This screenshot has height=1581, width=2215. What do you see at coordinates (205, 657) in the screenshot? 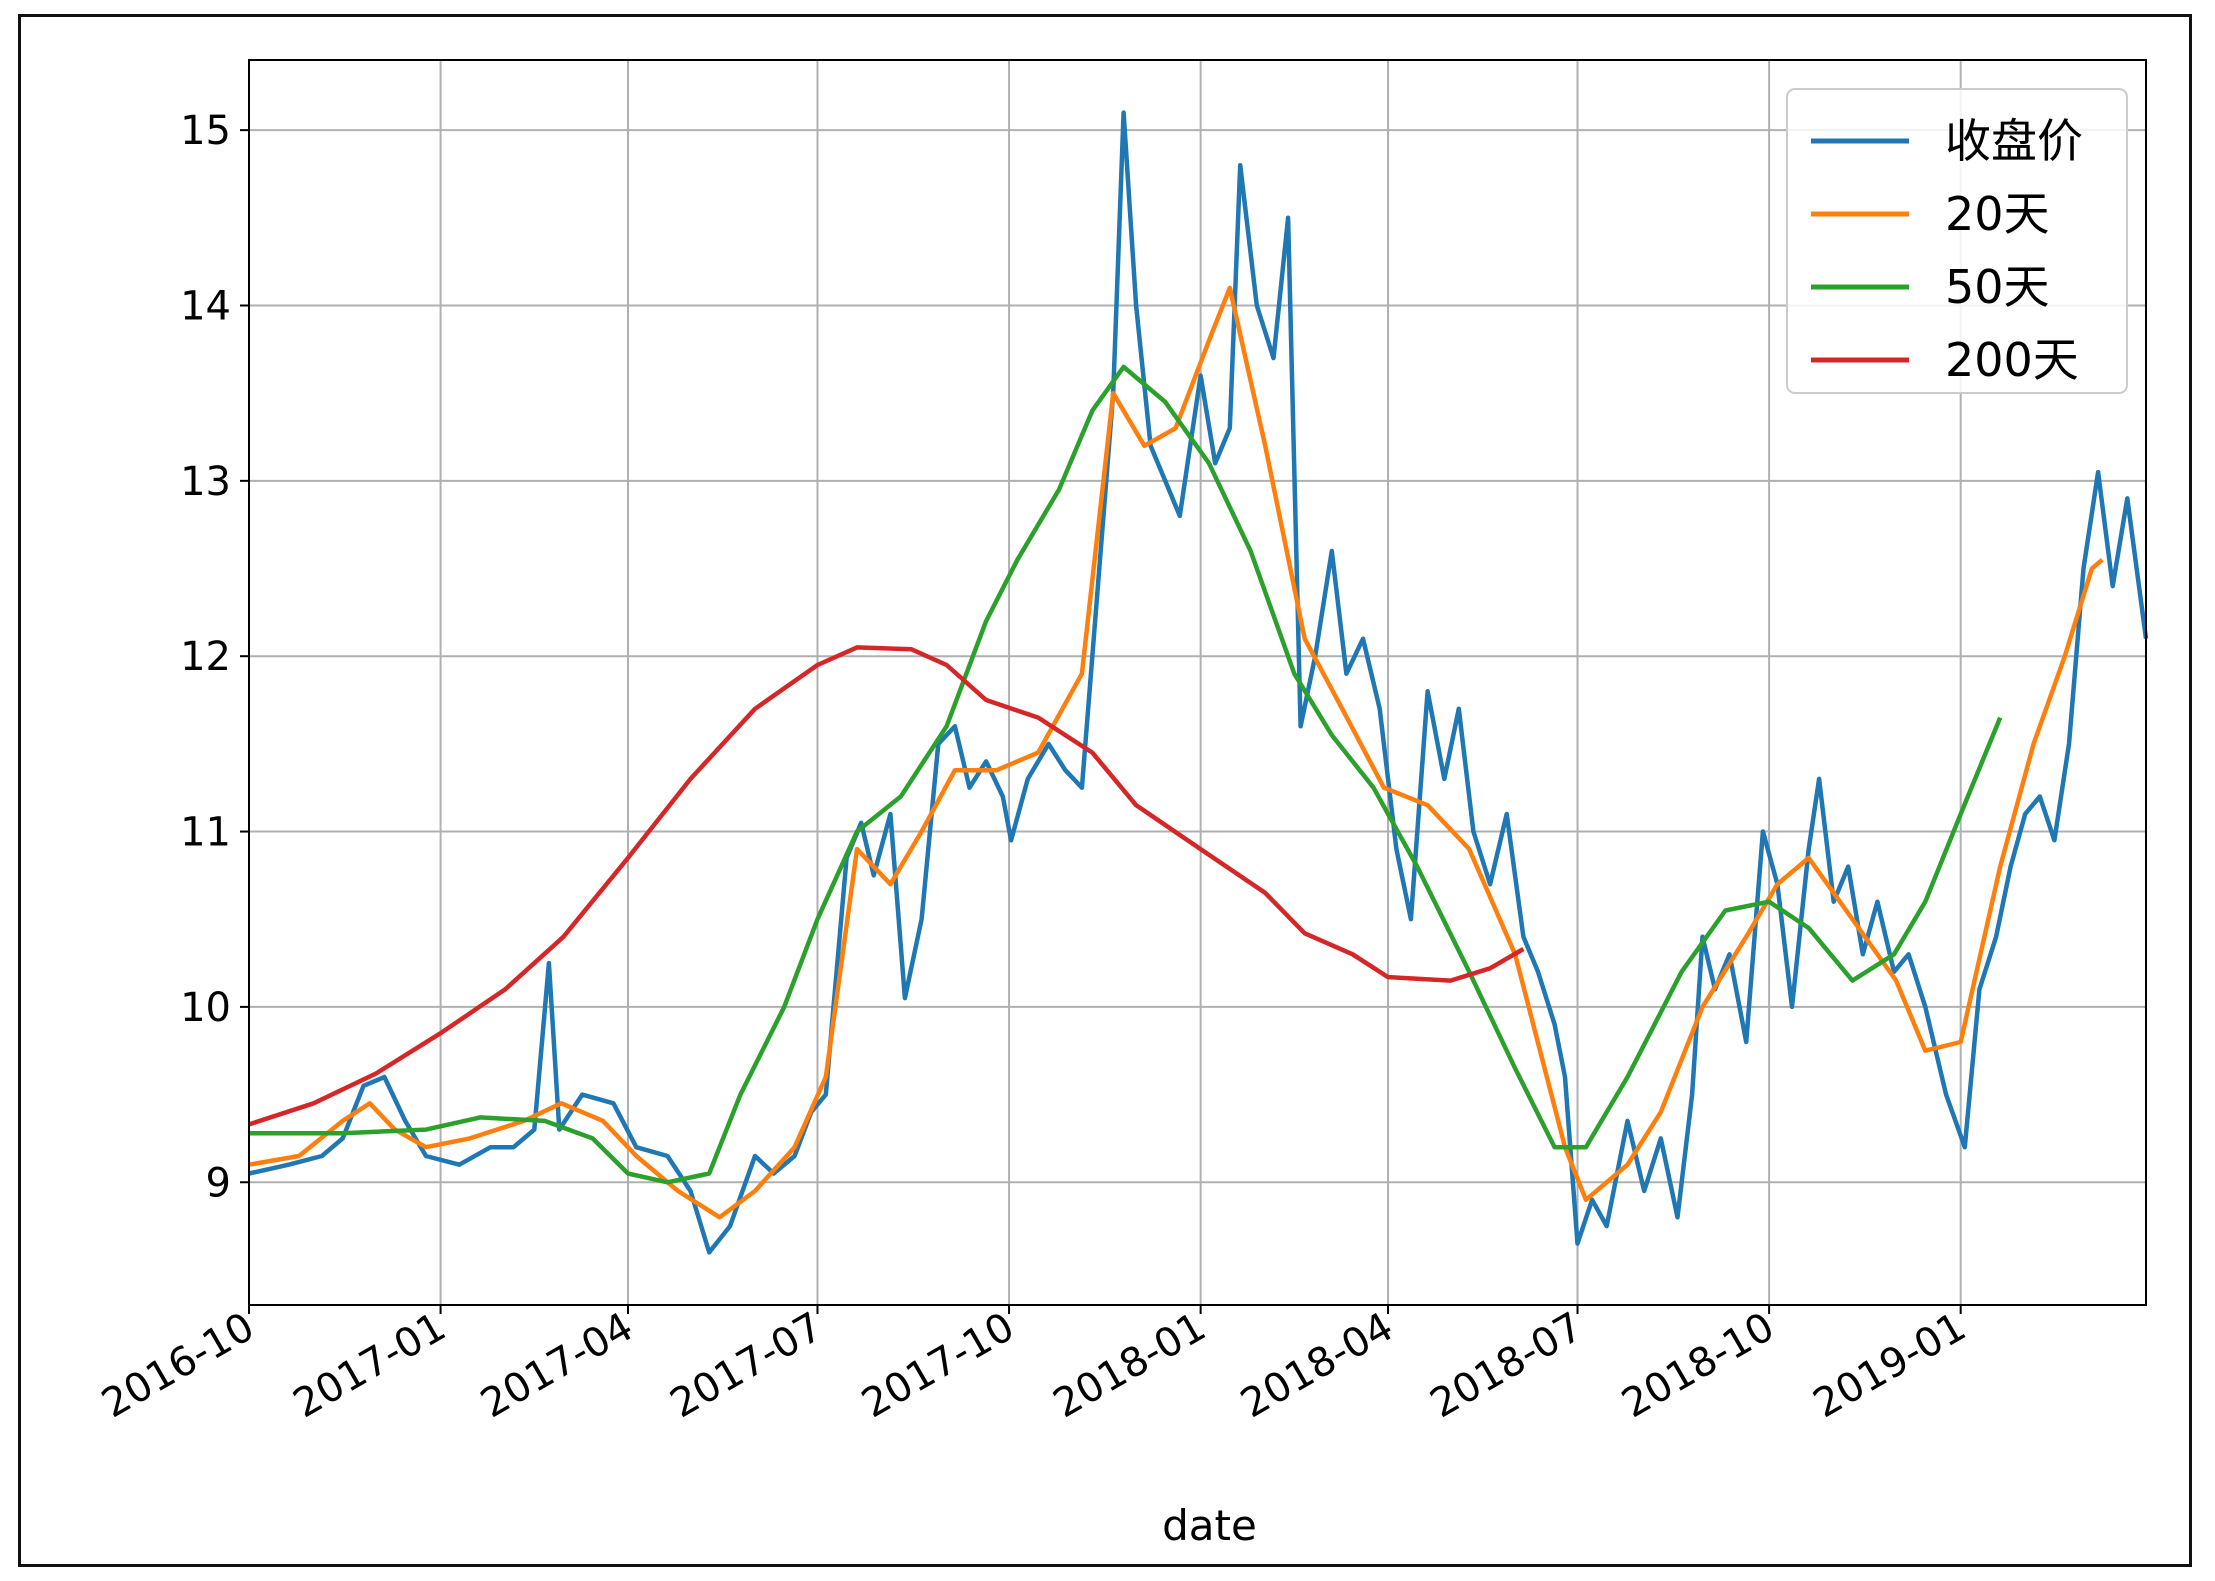
I see `y-tick-label: 12` at bounding box center [205, 657].